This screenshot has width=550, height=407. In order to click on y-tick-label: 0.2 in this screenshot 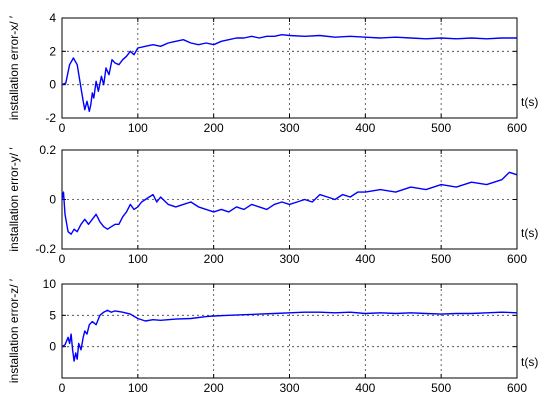, I will do `click(47, 150)`.